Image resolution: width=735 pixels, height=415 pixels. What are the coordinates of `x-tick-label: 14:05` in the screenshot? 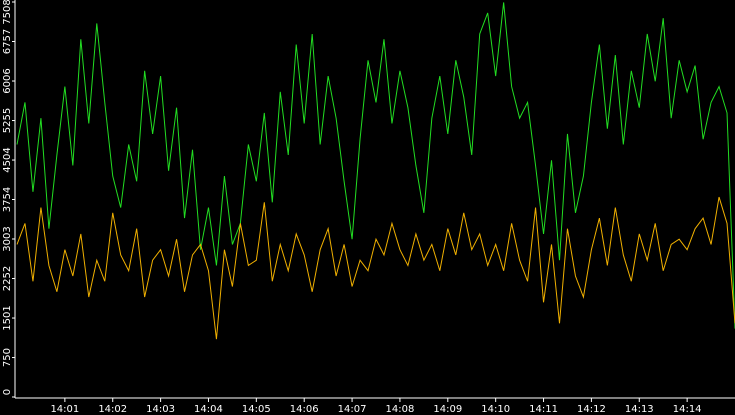 It's located at (256, 409).